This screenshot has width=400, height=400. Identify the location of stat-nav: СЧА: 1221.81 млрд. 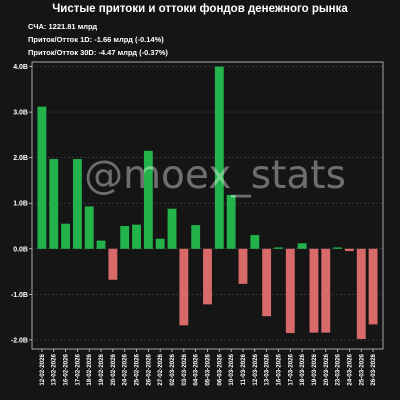
(63, 26).